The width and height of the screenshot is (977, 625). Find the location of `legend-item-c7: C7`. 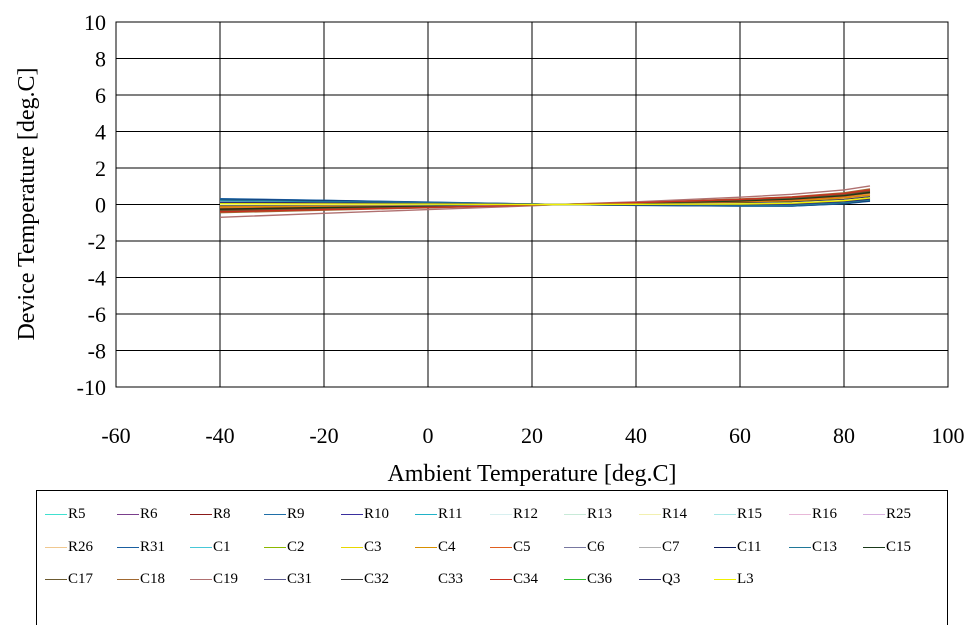

legend-item-c7: C7 is located at coordinates (659, 547).